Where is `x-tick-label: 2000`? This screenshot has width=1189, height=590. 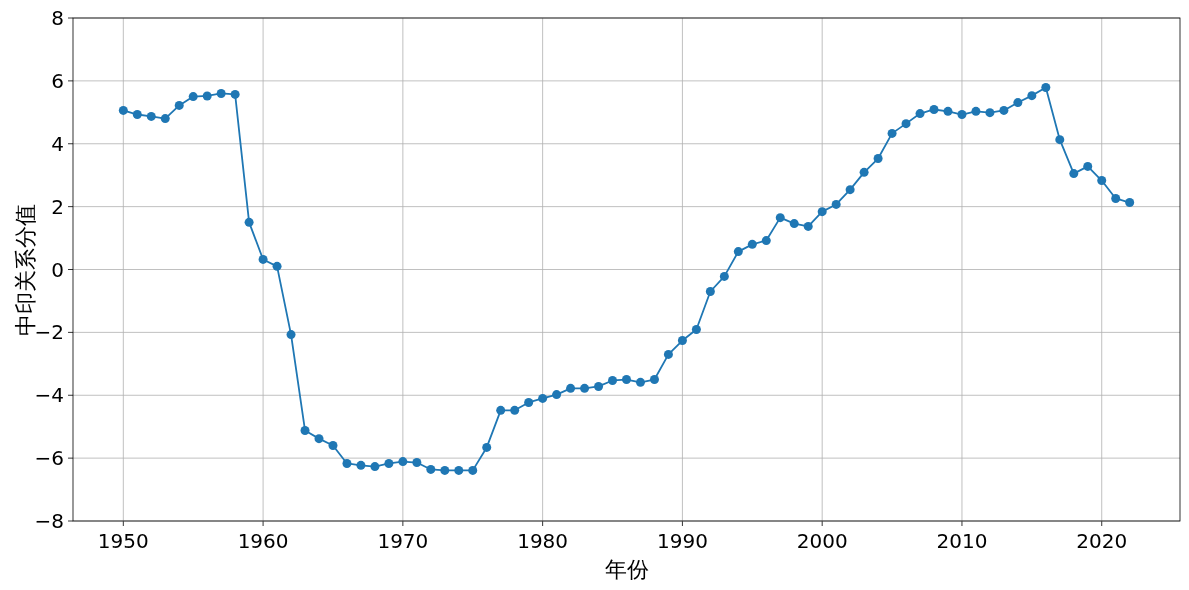
x-tick-label: 2000 is located at coordinates (822, 541).